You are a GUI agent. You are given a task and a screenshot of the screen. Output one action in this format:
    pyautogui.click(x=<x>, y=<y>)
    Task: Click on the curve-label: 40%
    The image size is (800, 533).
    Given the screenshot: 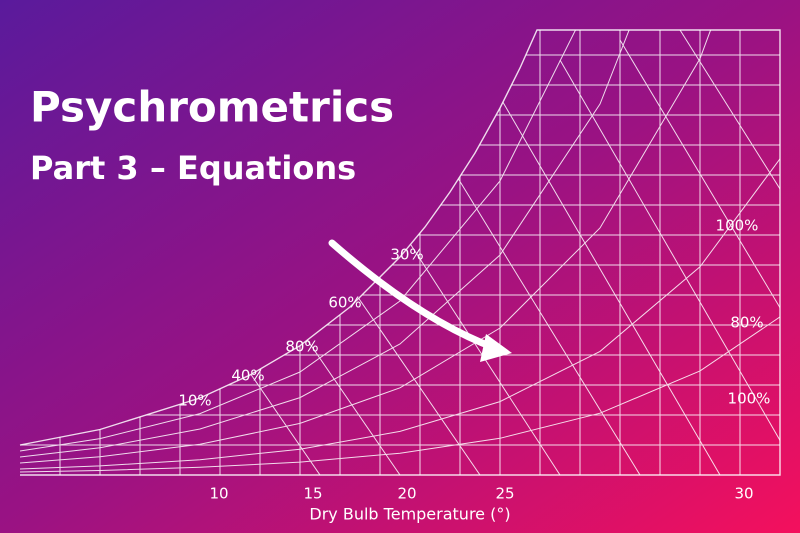 What is the action you would take?
    pyautogui.click(x=247, y=376)
    